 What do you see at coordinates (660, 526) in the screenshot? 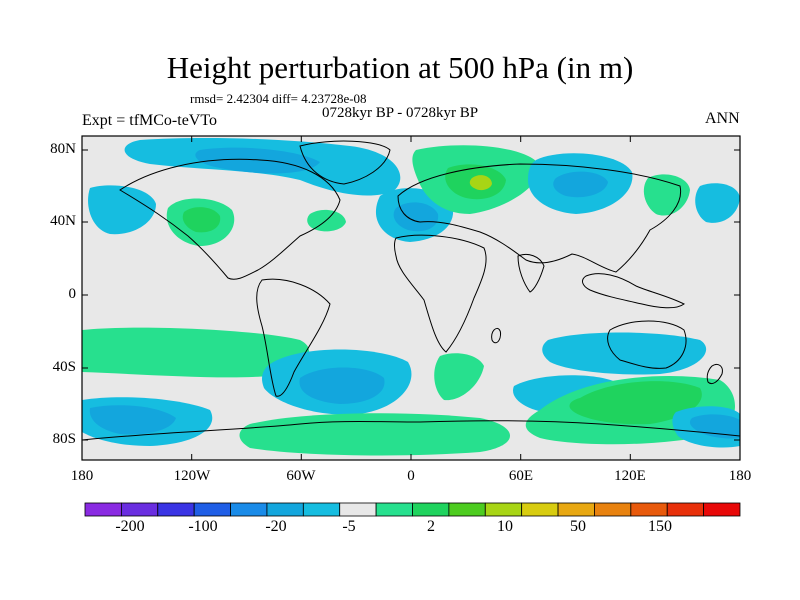
I see `colorbar-label-8: 150` at bounding box center [660, 526].